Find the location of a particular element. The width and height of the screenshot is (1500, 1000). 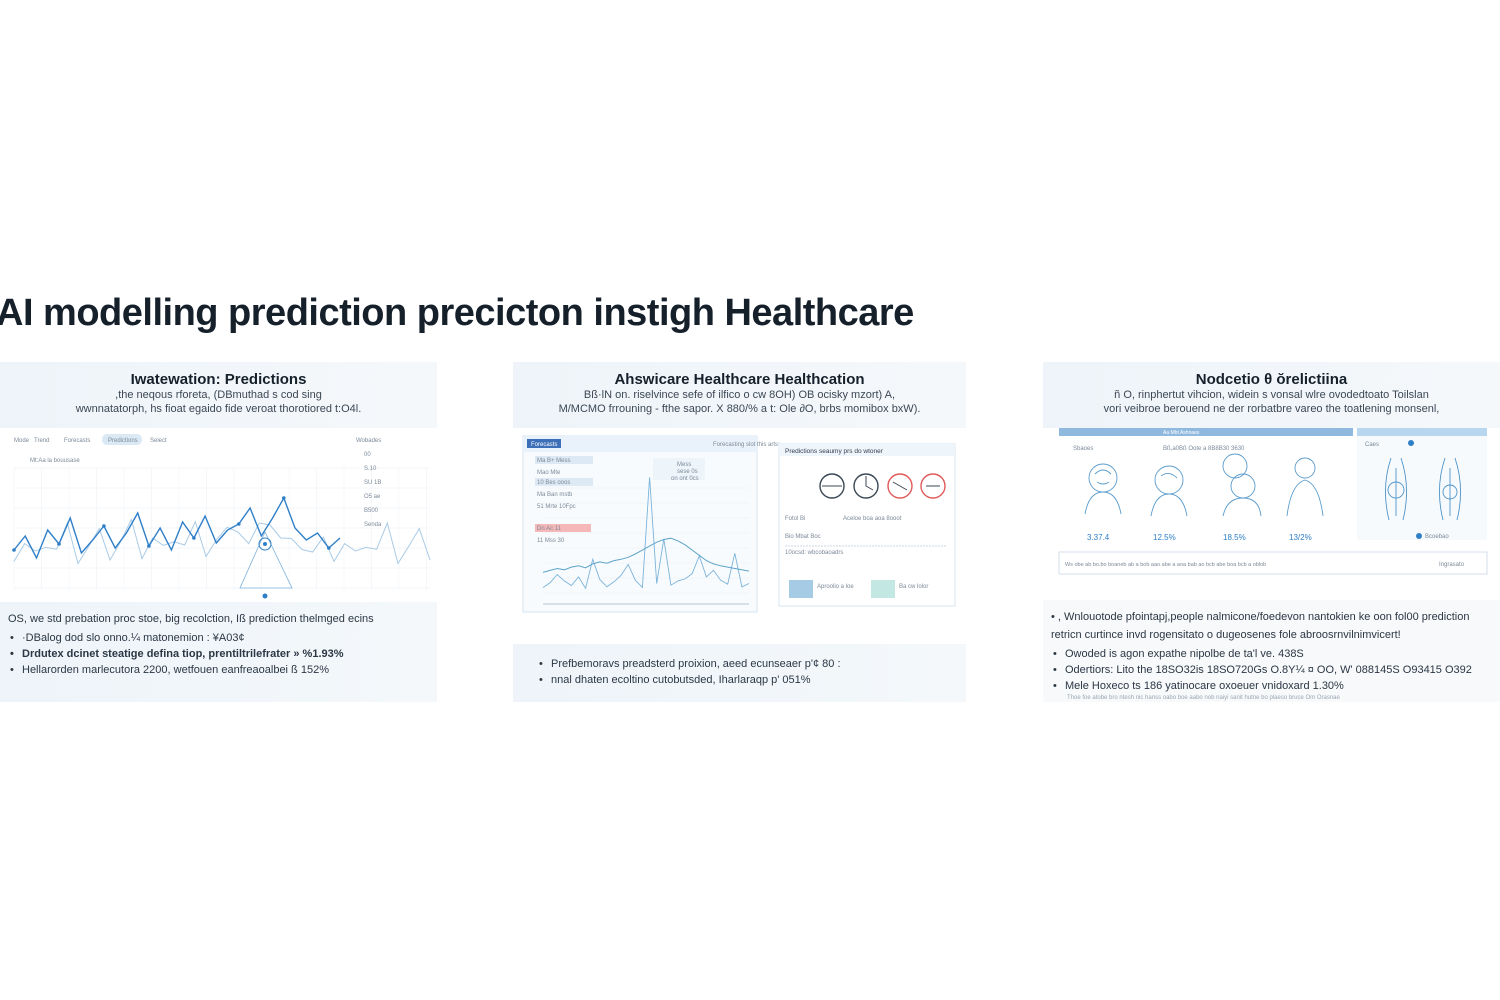

side-legend: Wobades 00 S.10 SU 1B O5 ae B500 Senda is located at coordinates (369, 483).